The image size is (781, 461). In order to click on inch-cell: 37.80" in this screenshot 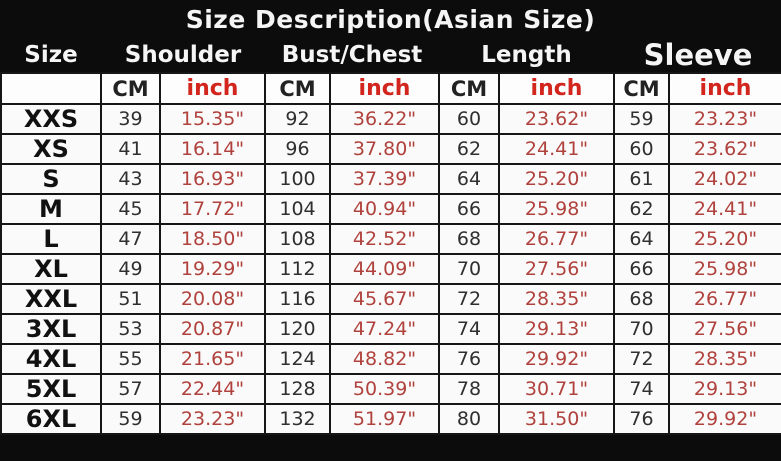, I will do `click(384, 149)`.